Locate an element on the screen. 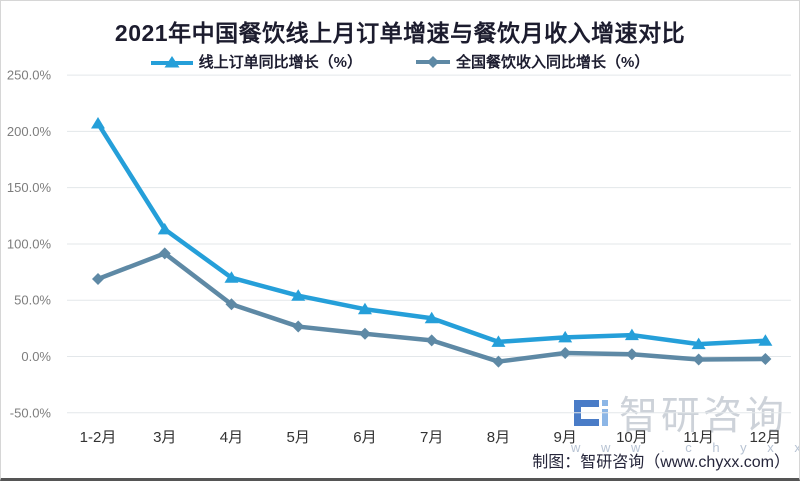 This screenshot has height=481, width=800. watermark: 智研咨询 w w w . c h y x x . c o m is located at coordinates (685, 426).